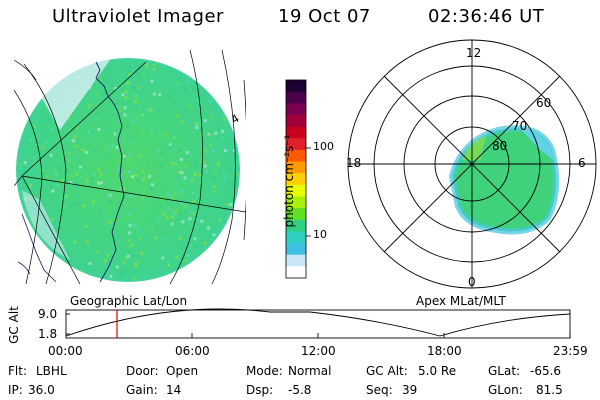  What do you see at coordinates (192, 351) in the screenshot?
I see `alt-xtick-0600: 06:00` at bounding box center [192, 351].